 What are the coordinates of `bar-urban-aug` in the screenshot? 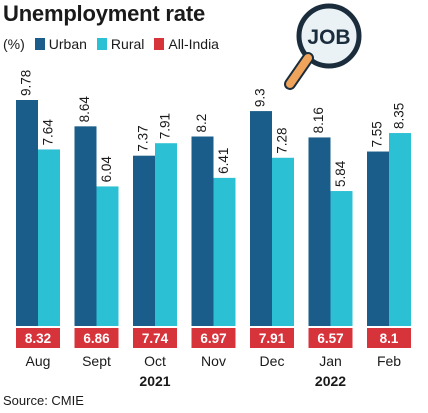 It's located at (27, 213).